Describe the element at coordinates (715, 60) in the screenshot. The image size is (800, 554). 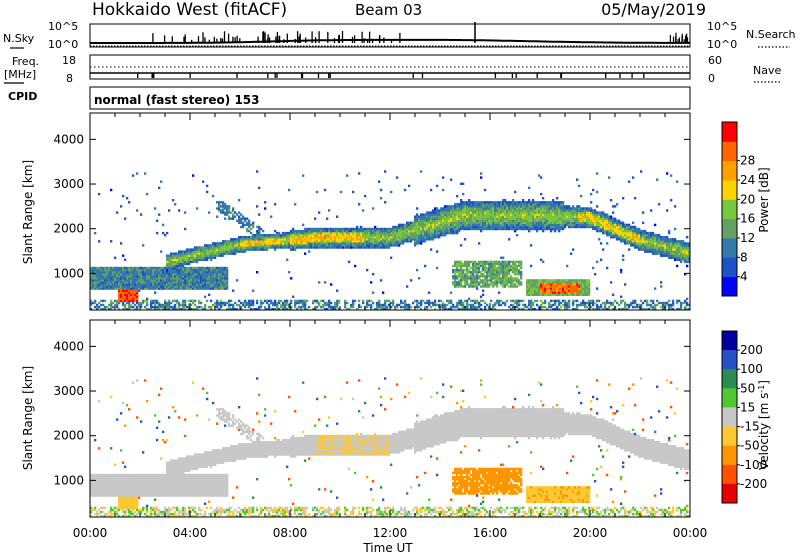
I see `nave-axis-top: 60` at that location.